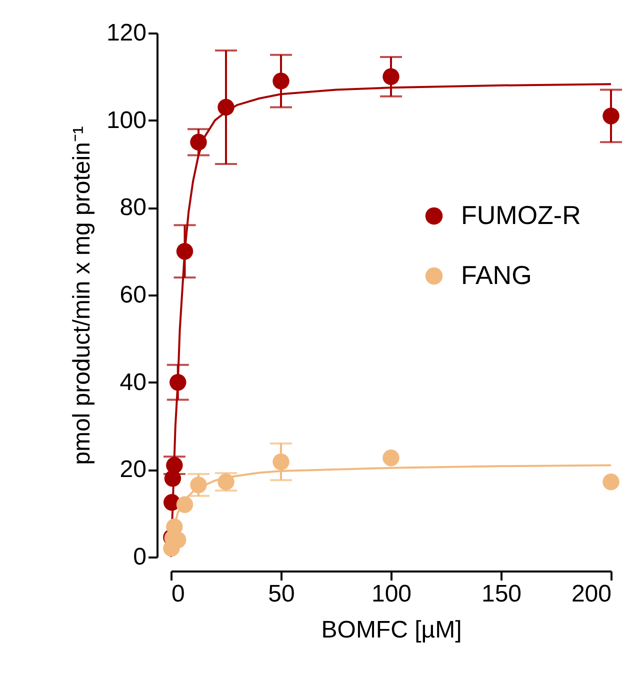 The width and height of the screenshot is (643, 693). I want to click on y-tick-label: 20, so click(133, 470).